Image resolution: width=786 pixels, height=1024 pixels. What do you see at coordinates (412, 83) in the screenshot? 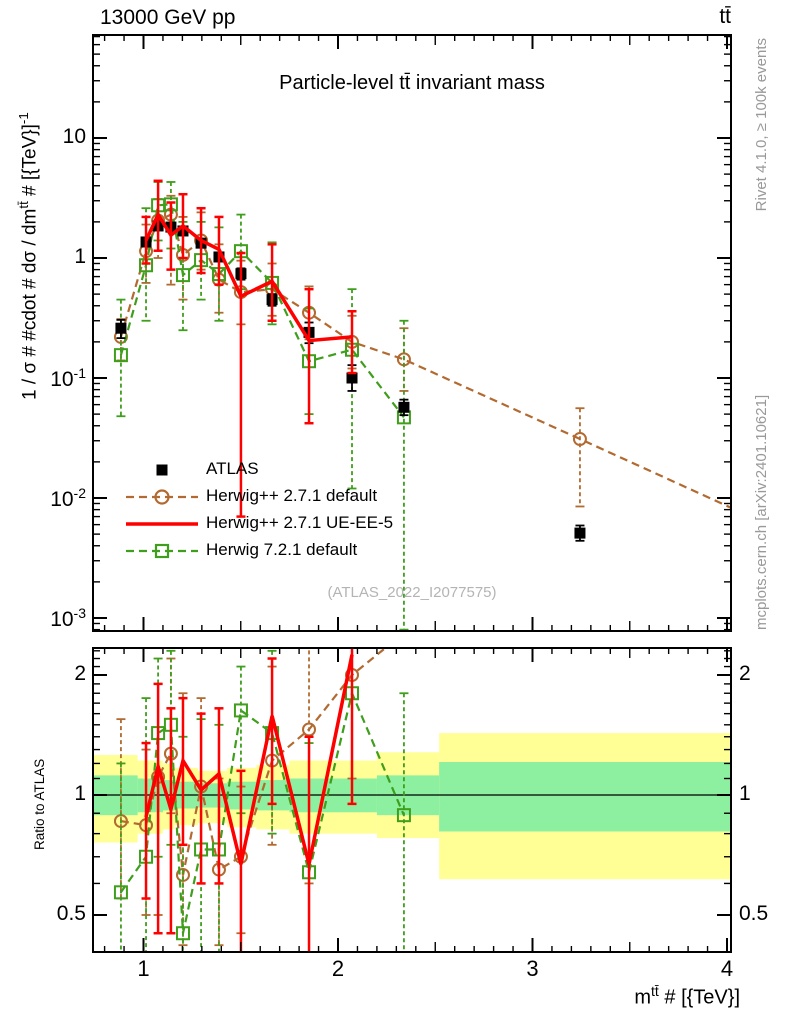
I see `plot-title: Particle-level tt̄ invariant mass` at bounding box center [412, 83].